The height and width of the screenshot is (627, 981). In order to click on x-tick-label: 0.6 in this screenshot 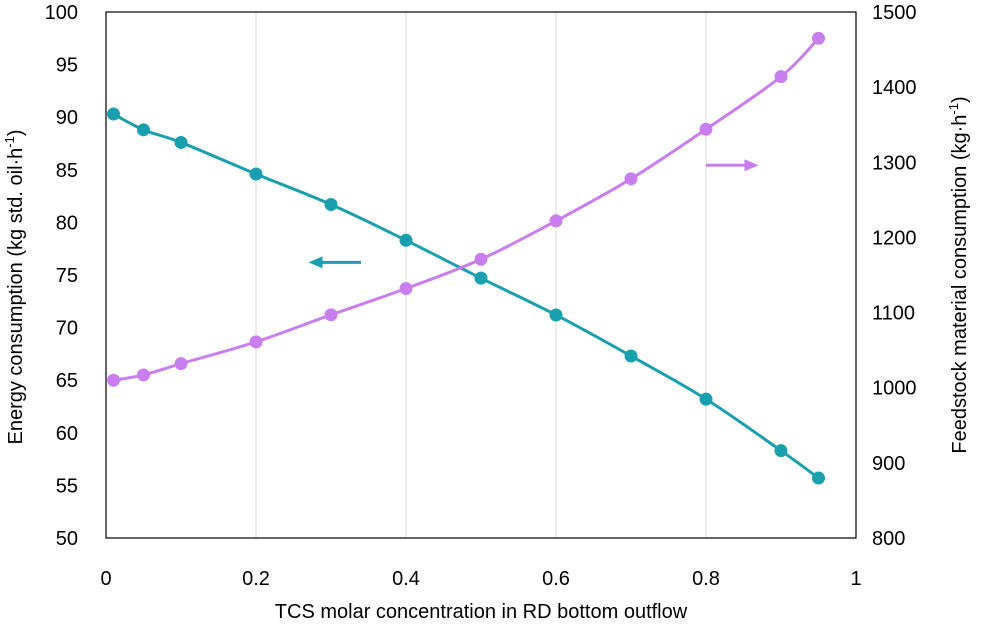, I will do `click(556, 579)`.